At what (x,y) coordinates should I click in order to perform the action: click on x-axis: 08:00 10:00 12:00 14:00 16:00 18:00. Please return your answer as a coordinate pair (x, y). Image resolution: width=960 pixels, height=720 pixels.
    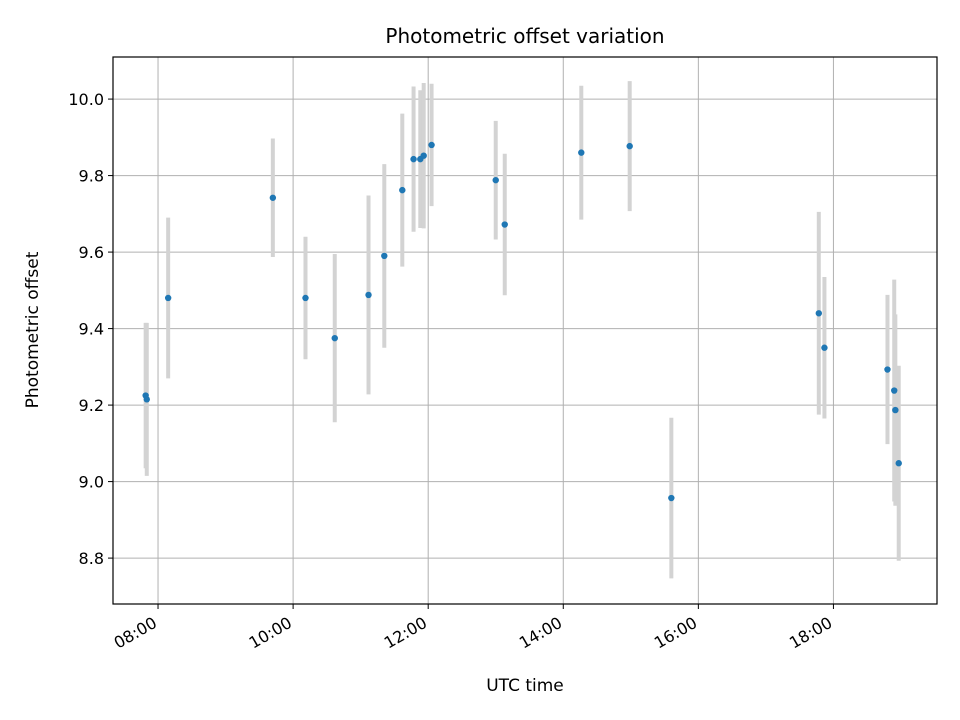
    Looking at the image, I should click on (473, 628).